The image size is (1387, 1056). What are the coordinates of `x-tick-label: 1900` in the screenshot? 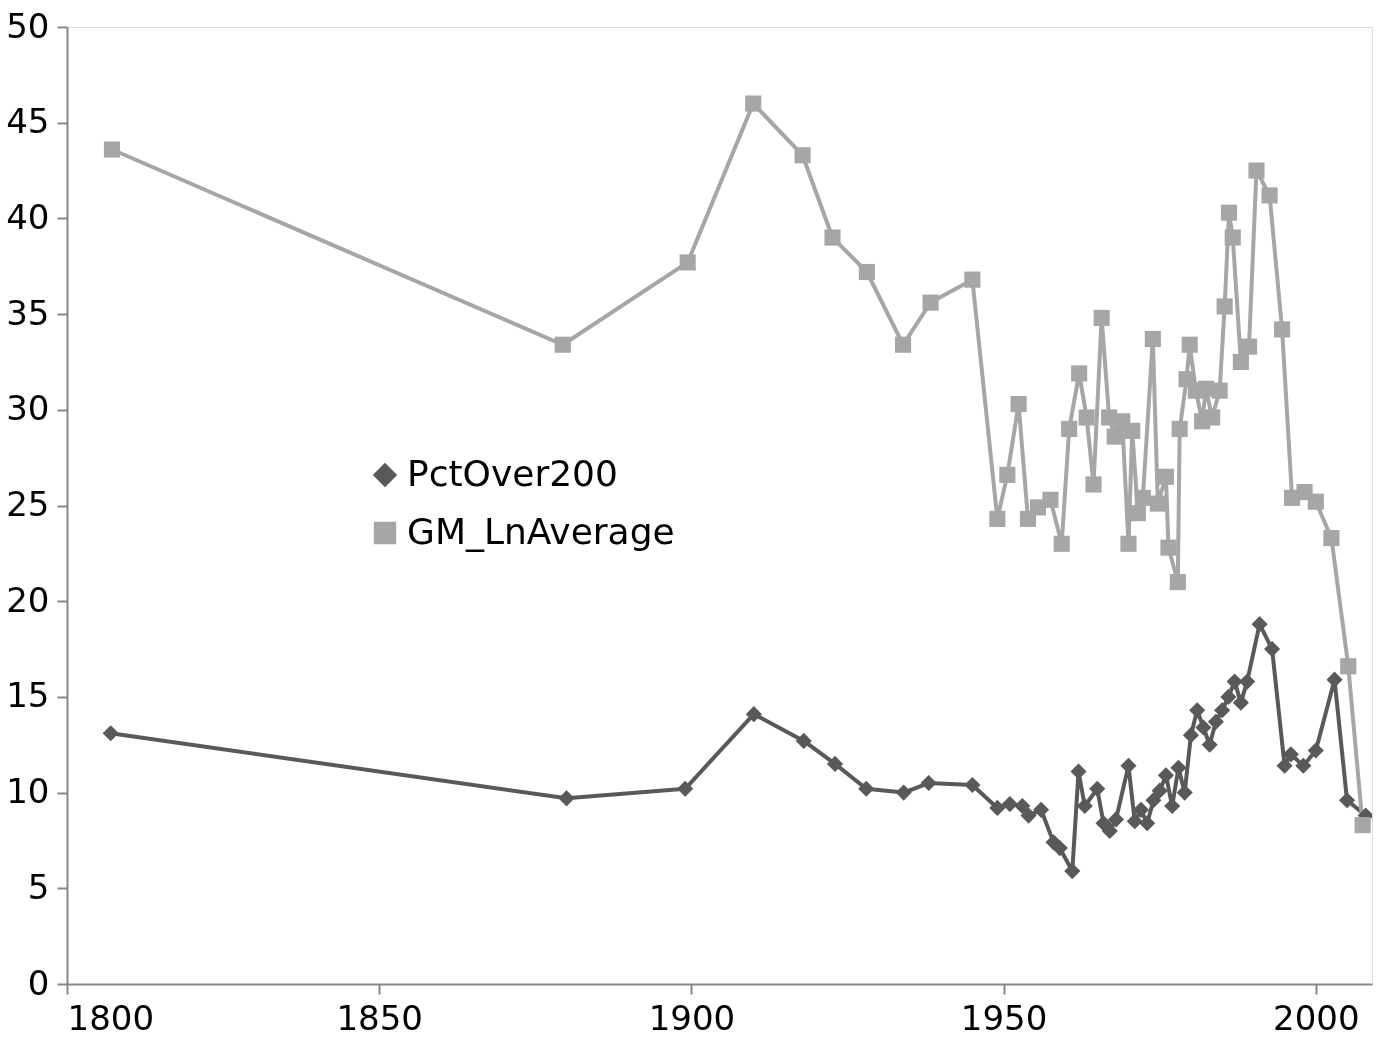 It's located at (692, 1017).